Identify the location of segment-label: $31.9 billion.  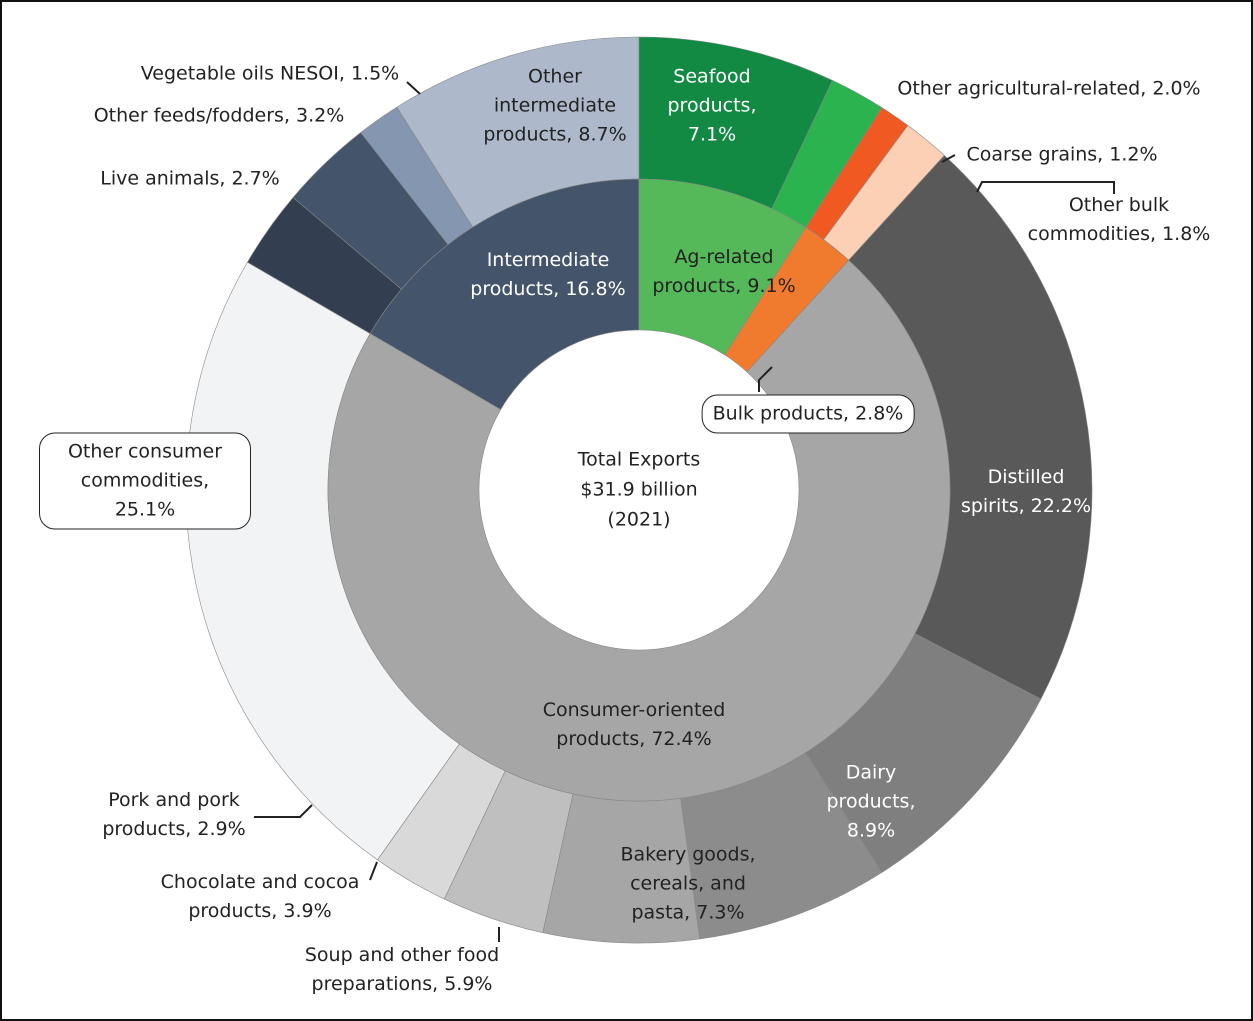
(639, 489).